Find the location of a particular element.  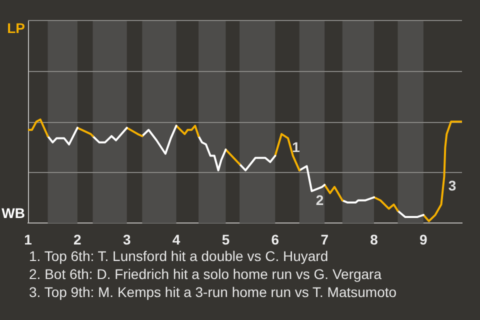

x-tick-label: 1 is located at coordinates (28, 239).